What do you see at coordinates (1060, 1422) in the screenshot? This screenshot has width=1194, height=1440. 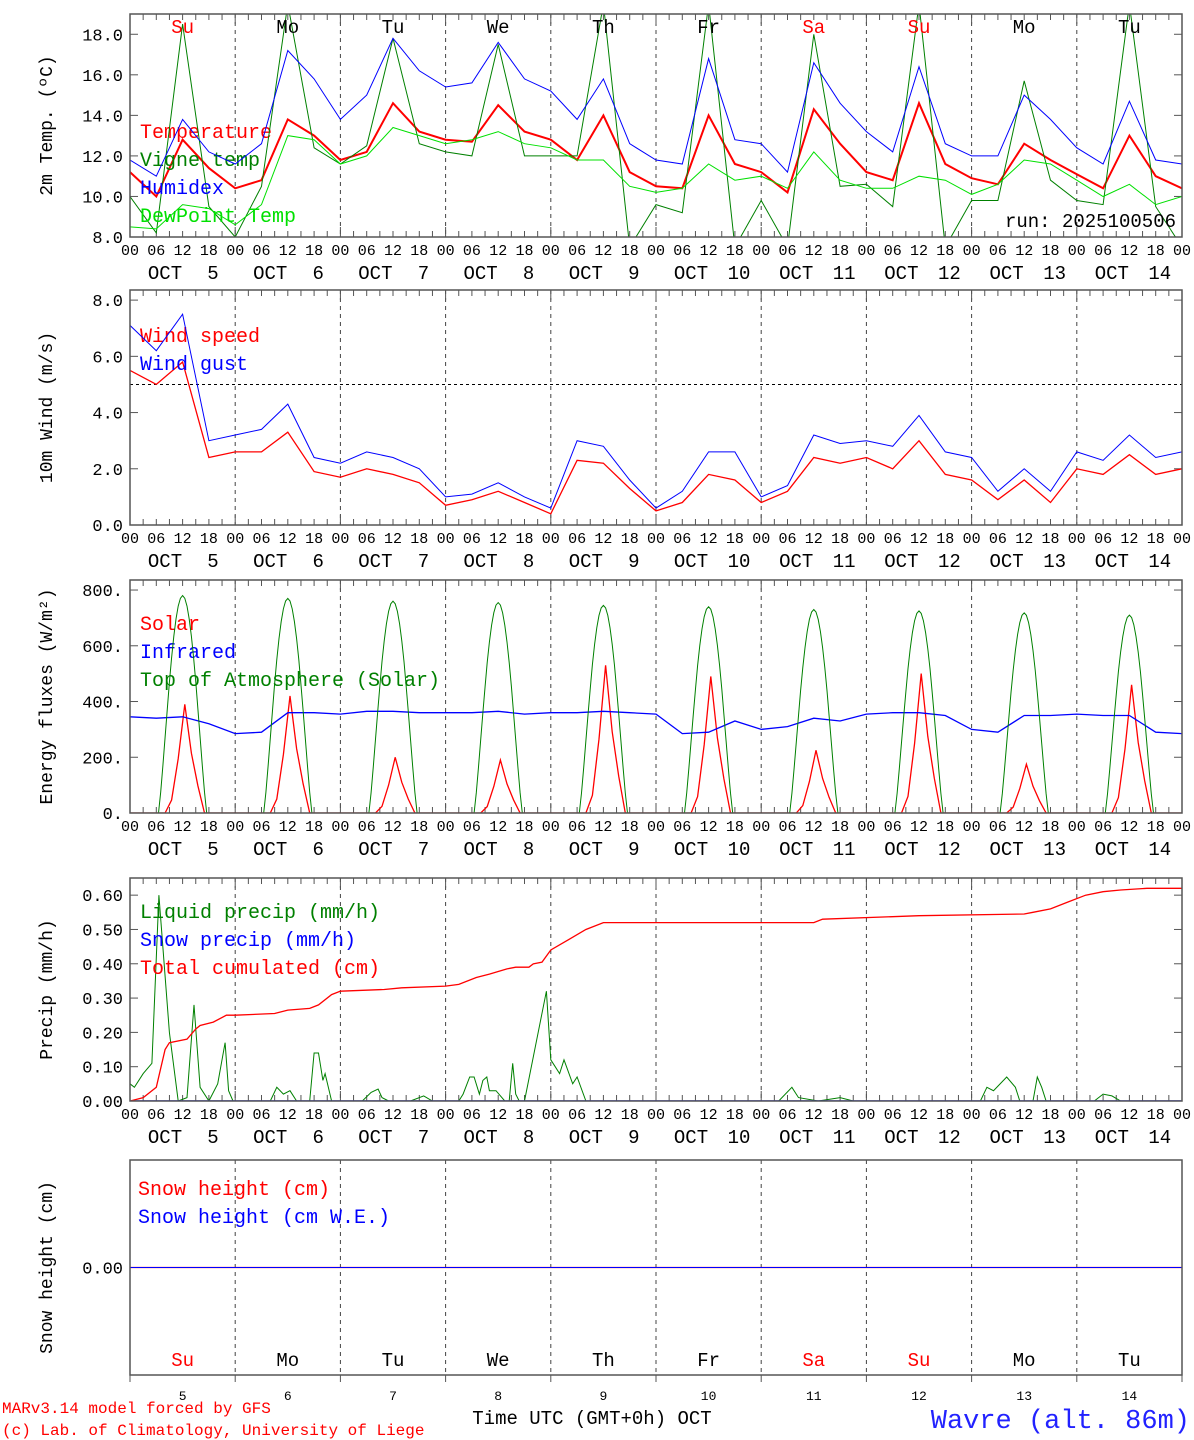 I see `location-label: Wavre (alt. 86m)` at bounding box center [1060, 1422].